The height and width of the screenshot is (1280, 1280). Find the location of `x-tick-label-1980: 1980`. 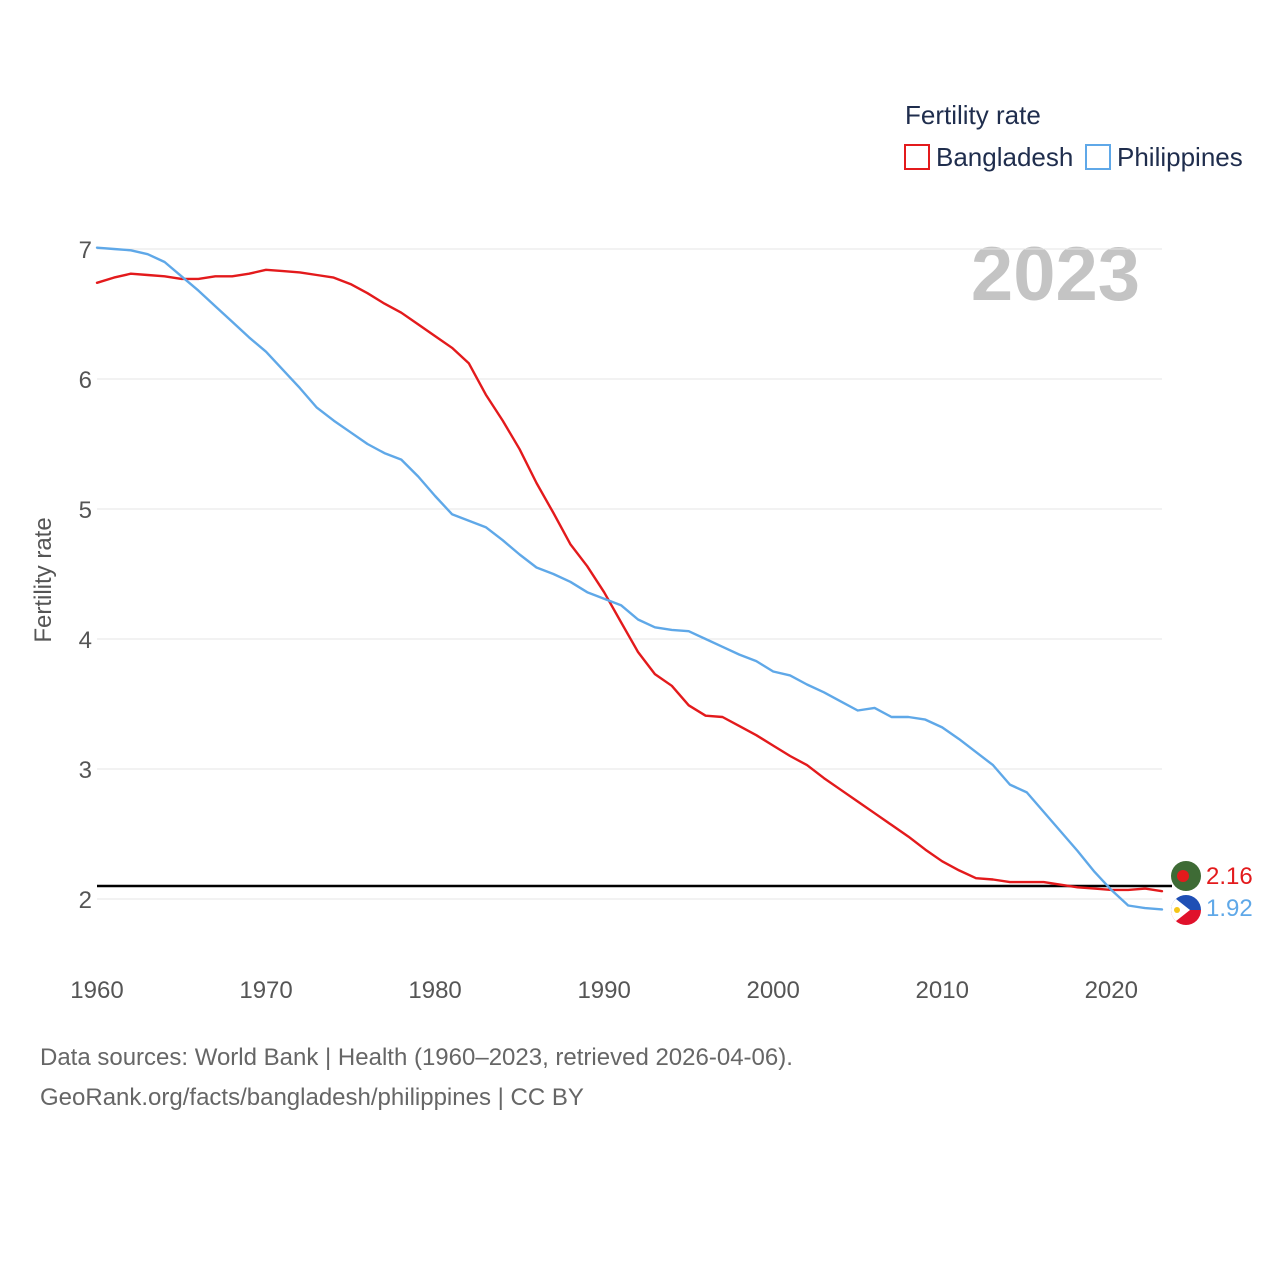

x-tick-label-1980: 1980 is located at coordinates (434, 990).